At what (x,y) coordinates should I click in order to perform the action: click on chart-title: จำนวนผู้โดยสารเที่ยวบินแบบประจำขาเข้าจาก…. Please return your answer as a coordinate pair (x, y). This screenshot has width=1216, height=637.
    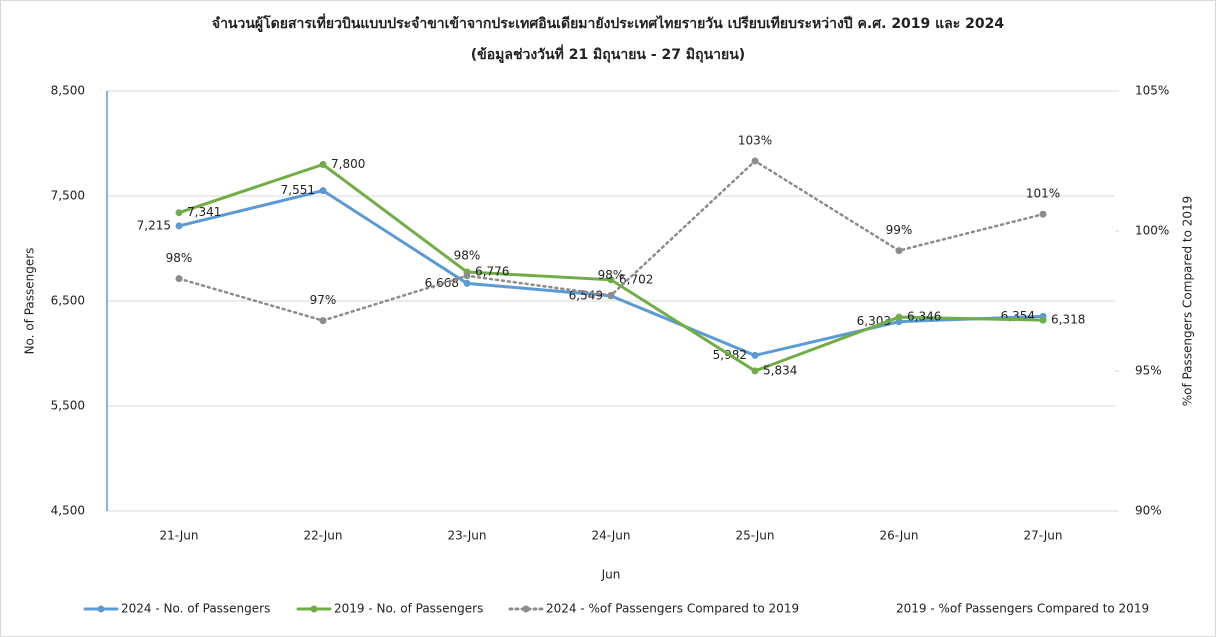
    Looking at the image, I should click on (608, 22).